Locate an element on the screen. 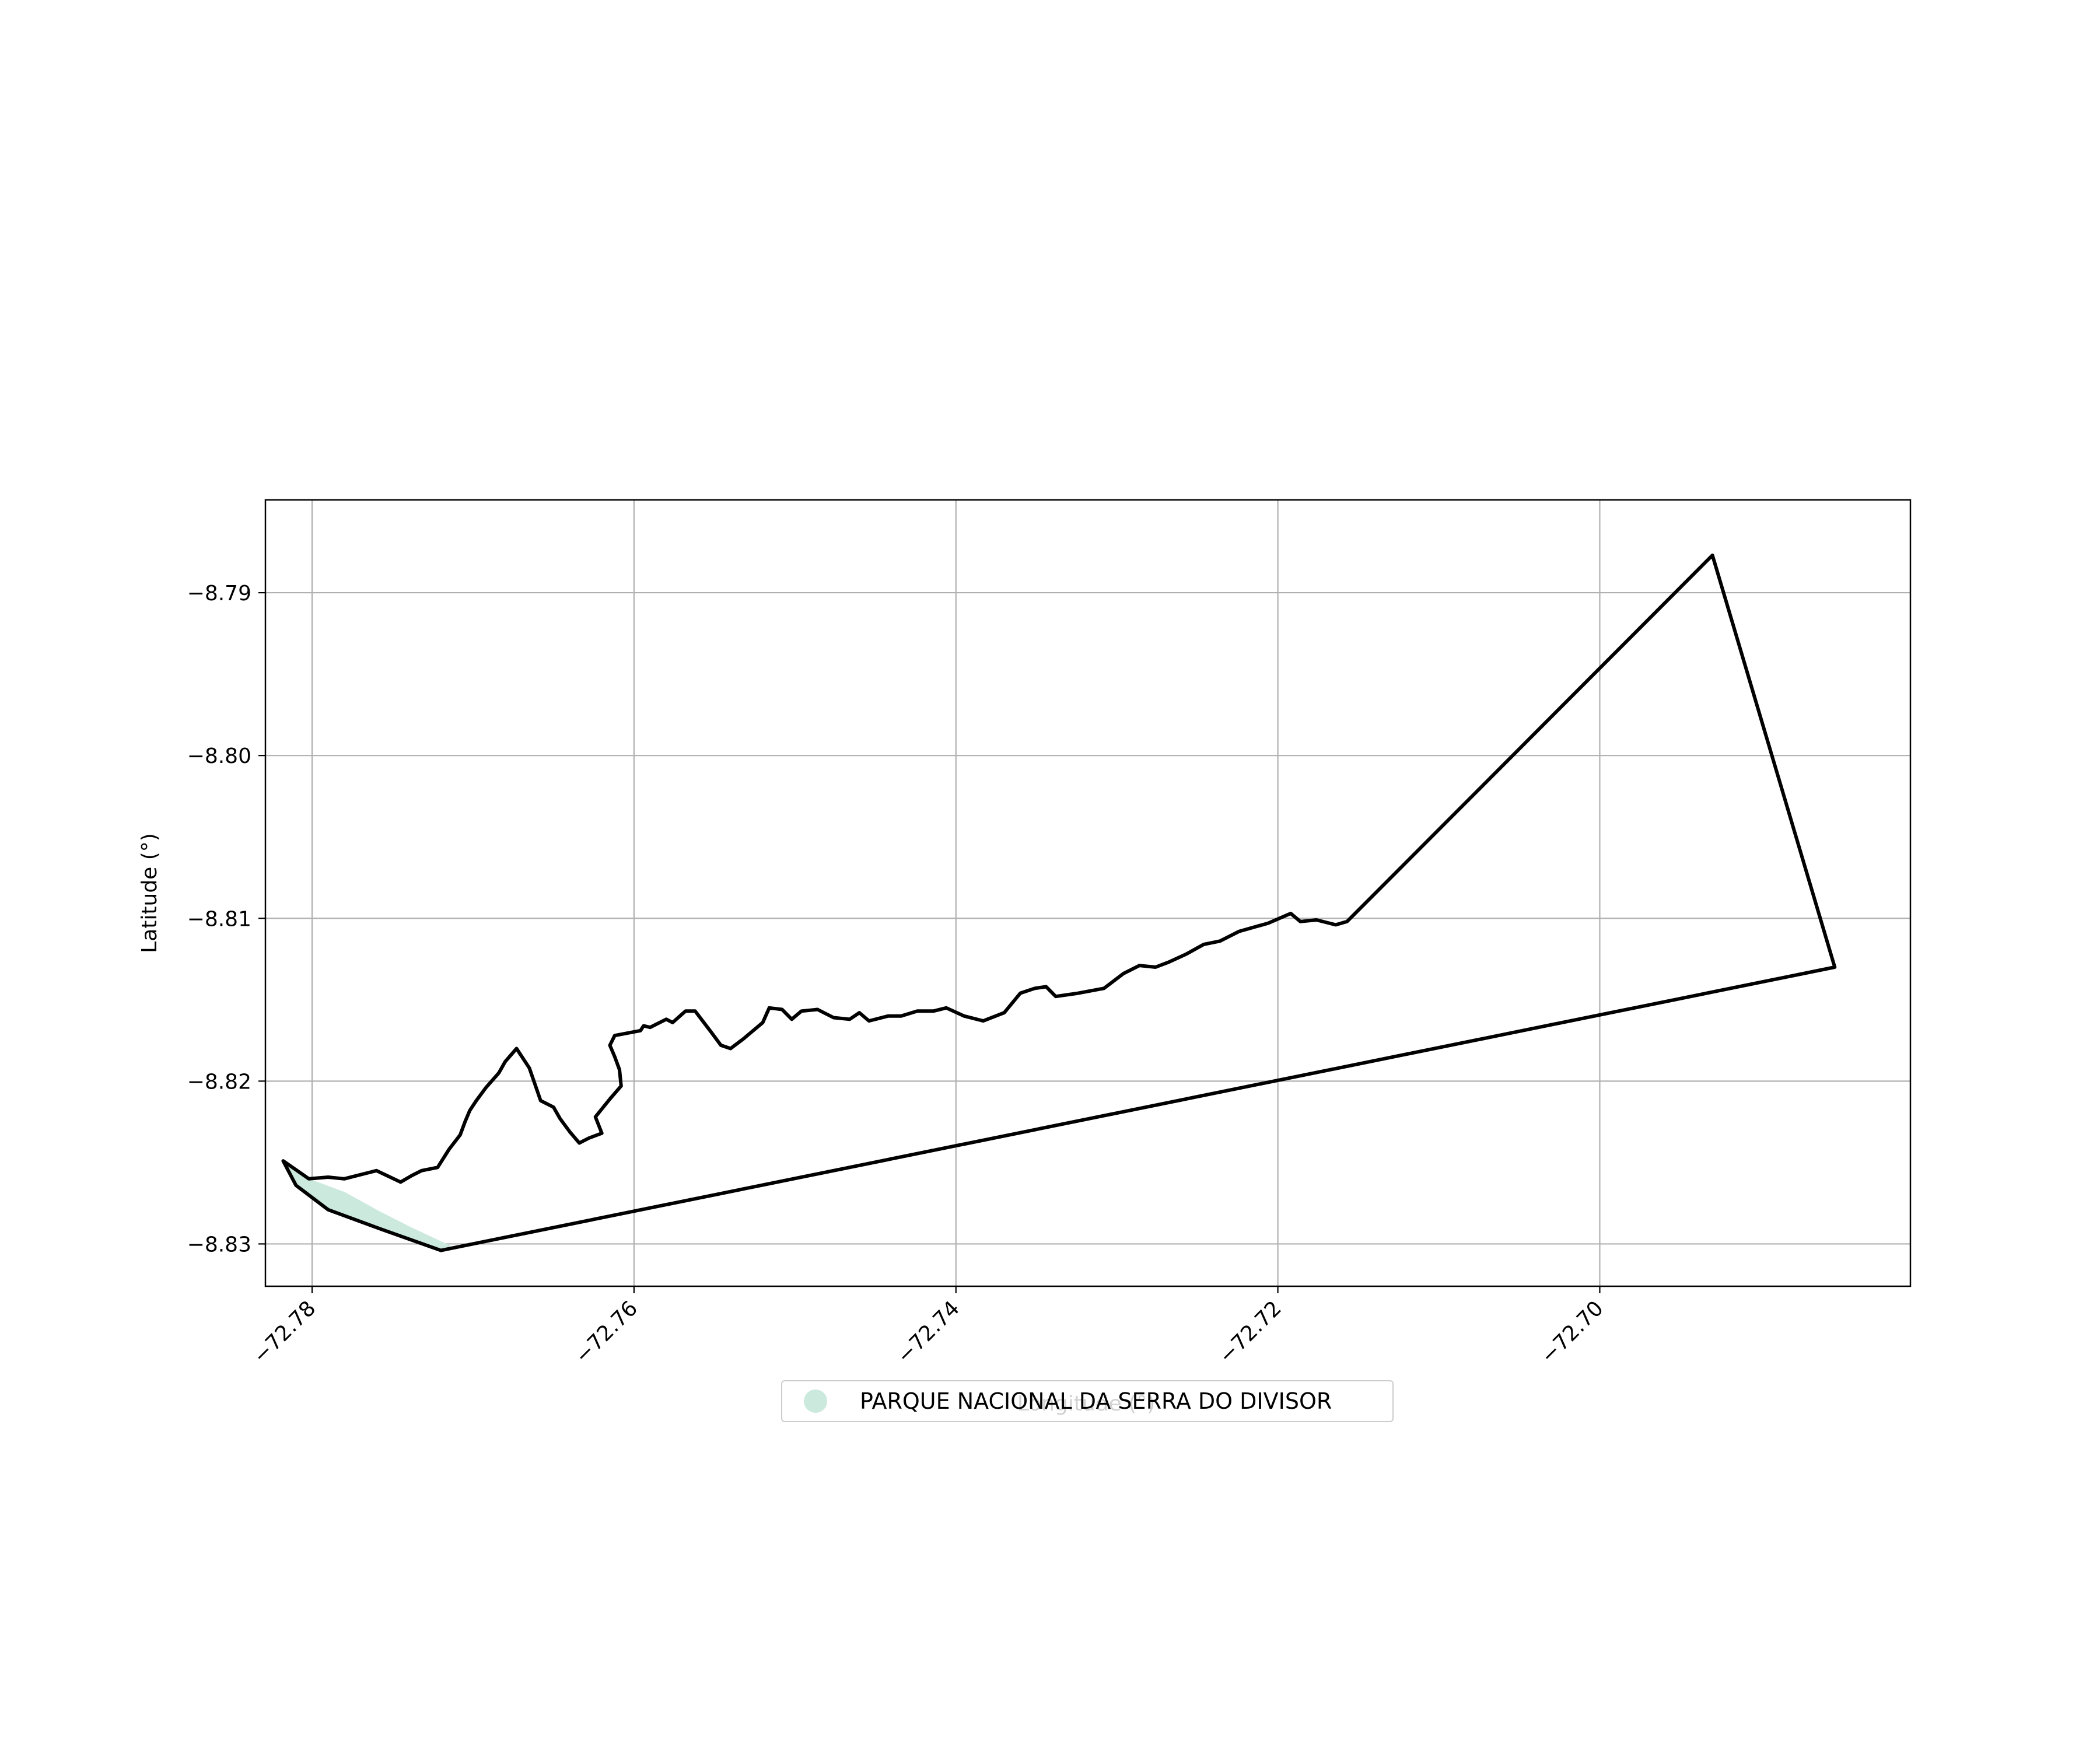 The height and width of the screenshot is (1750, 2100). y-tick-label: −8.81 is located at coordinates (219, 919).